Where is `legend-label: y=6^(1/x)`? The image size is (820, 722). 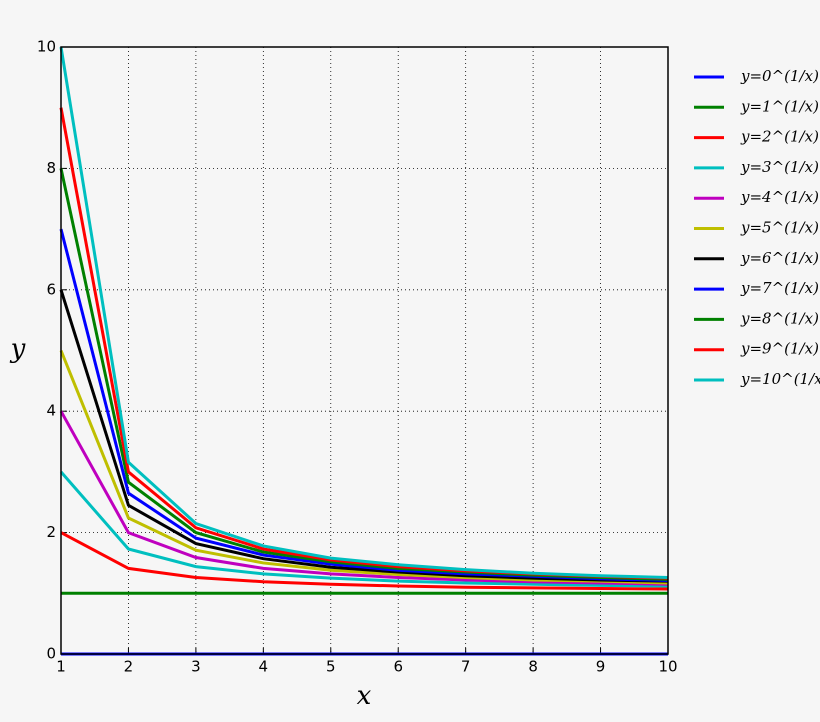 legend-label: y=6^(1/x) is located at coordinates (779, 258).